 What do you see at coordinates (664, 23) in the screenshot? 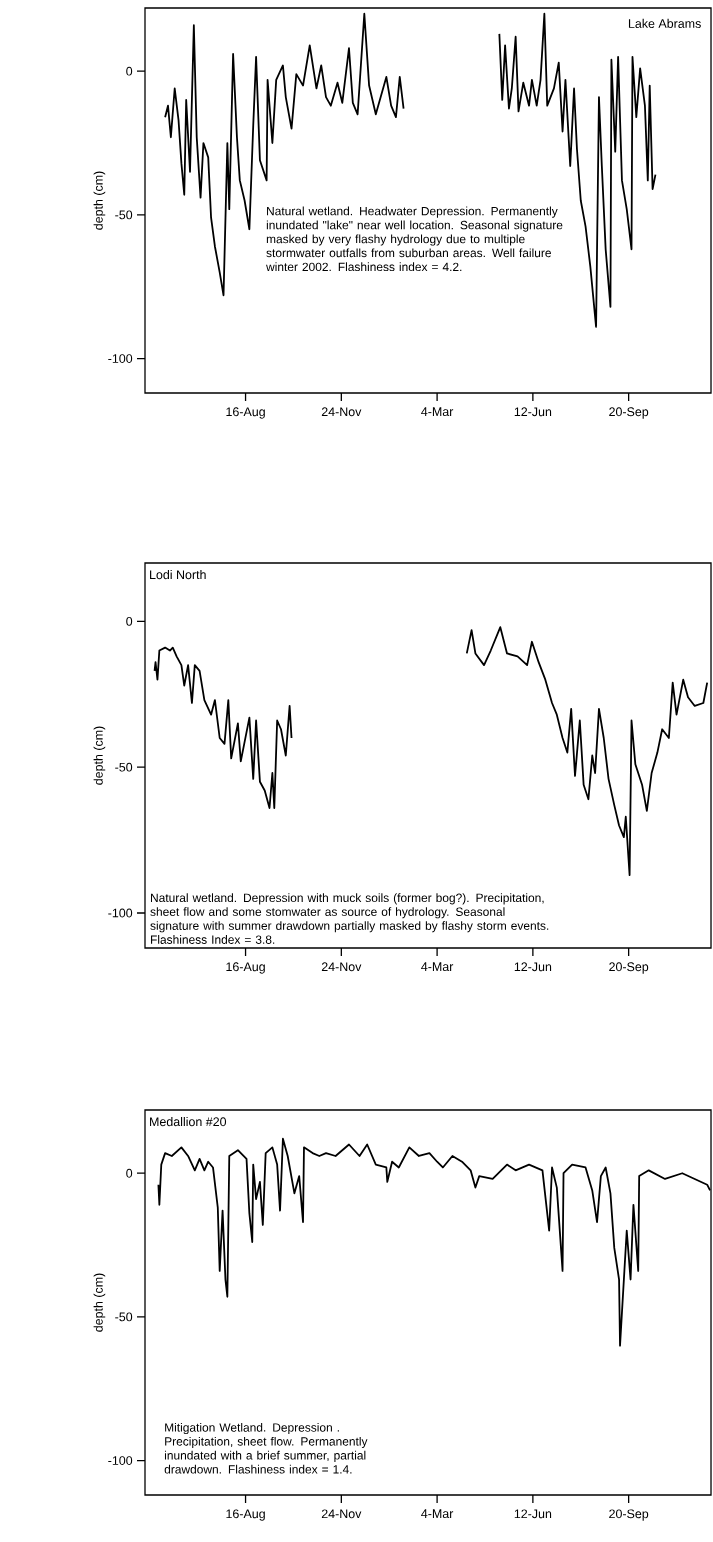
I see `text: Lake Abrams` at bounding box center [664, 23].